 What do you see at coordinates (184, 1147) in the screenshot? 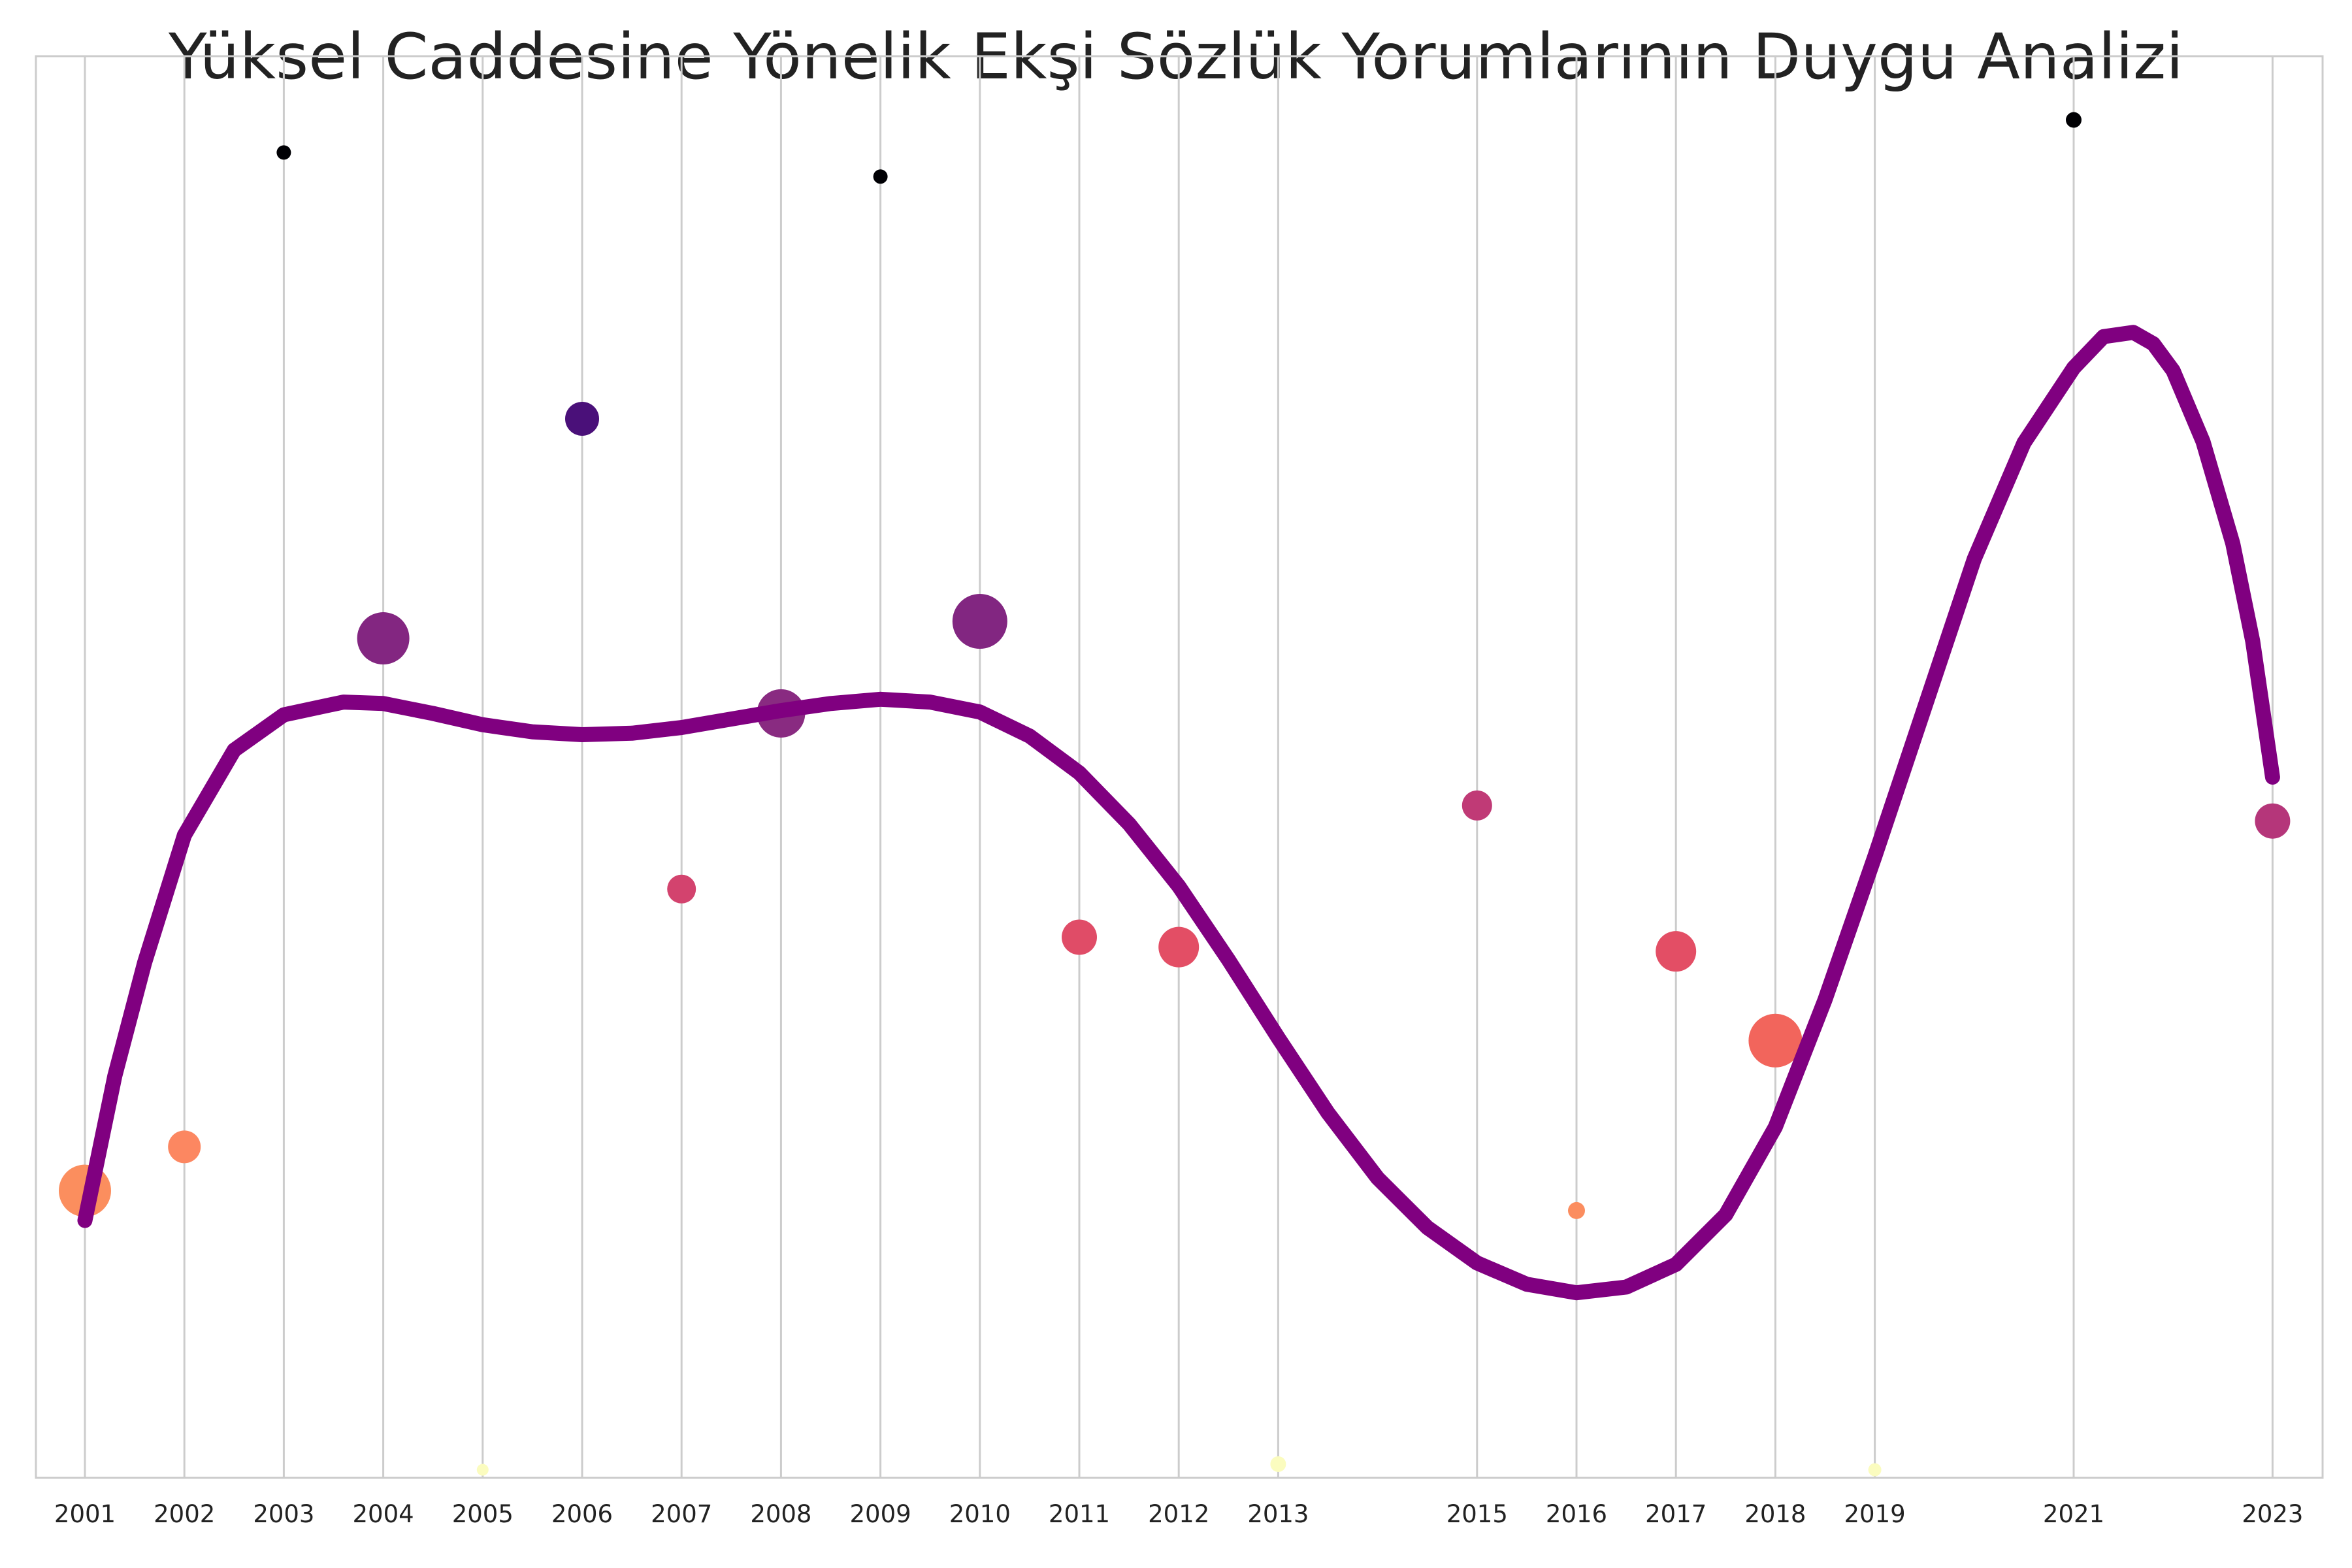
I see `data-point-2002` at bounding box center [184, 1147].